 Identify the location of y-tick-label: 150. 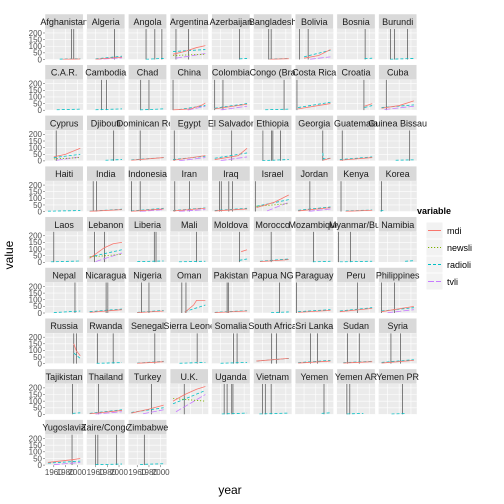
(36, 39).